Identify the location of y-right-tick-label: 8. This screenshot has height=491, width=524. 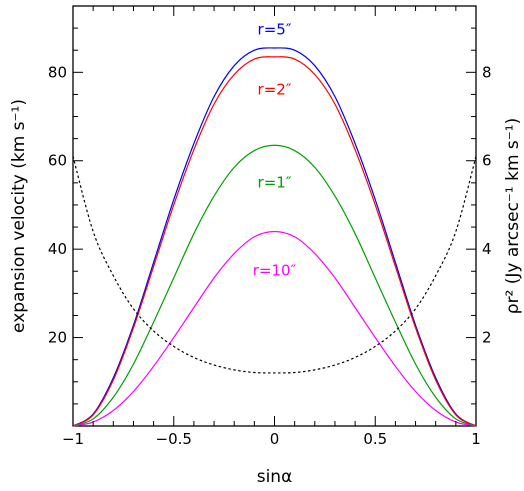
(487, 72).